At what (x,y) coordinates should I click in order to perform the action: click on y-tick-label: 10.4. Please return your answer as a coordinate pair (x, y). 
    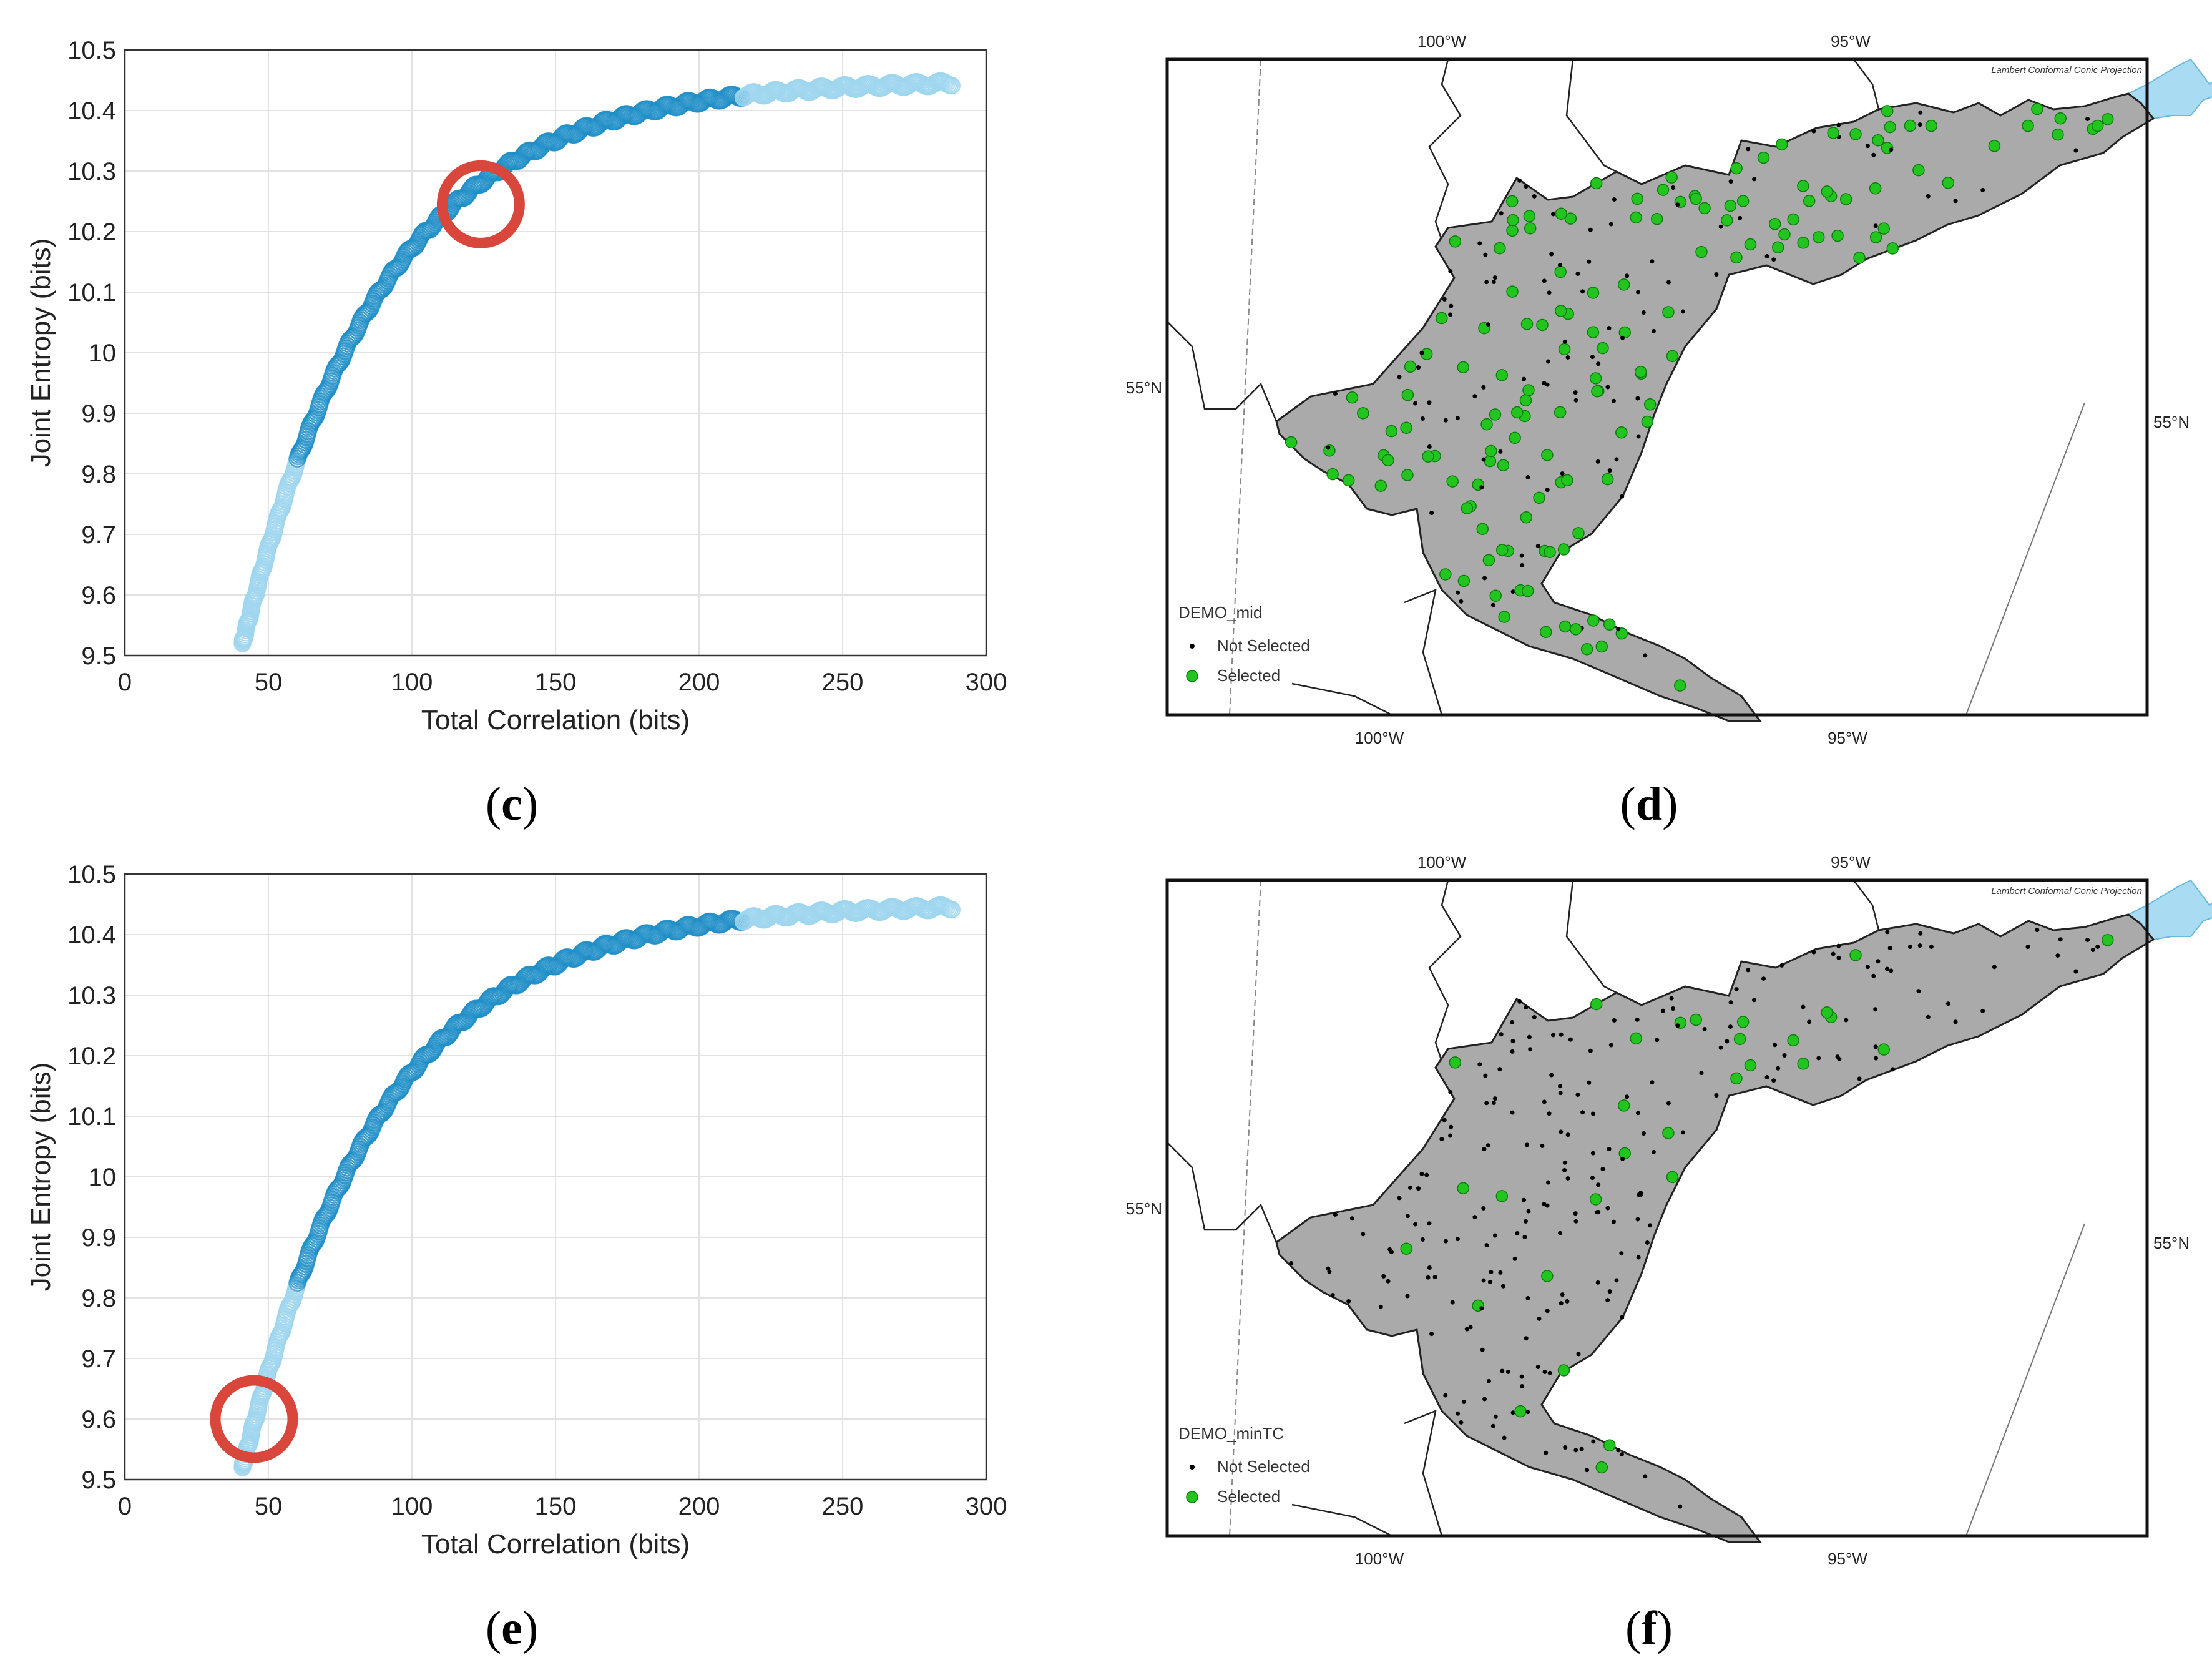
    Looking at the image, I should click on (91, 935).